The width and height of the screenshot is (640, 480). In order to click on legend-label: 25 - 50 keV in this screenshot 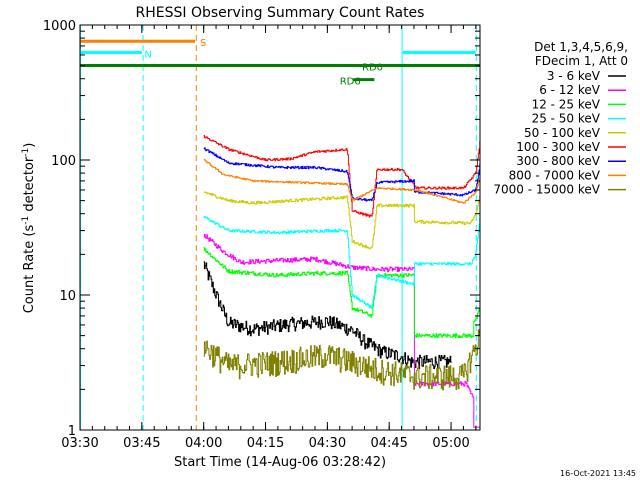, I will do `click(566, 119)`.